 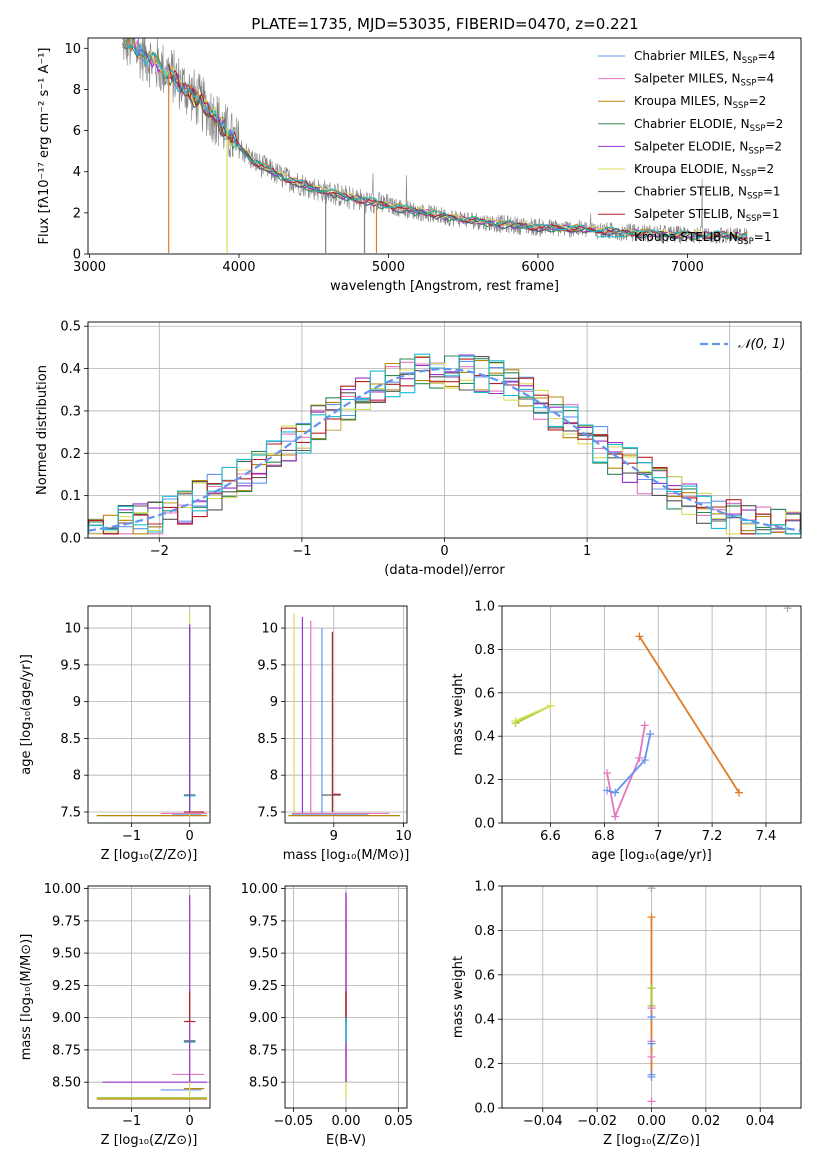 I want to click on x-tick-label: 7000, so click(x=687, y=267).